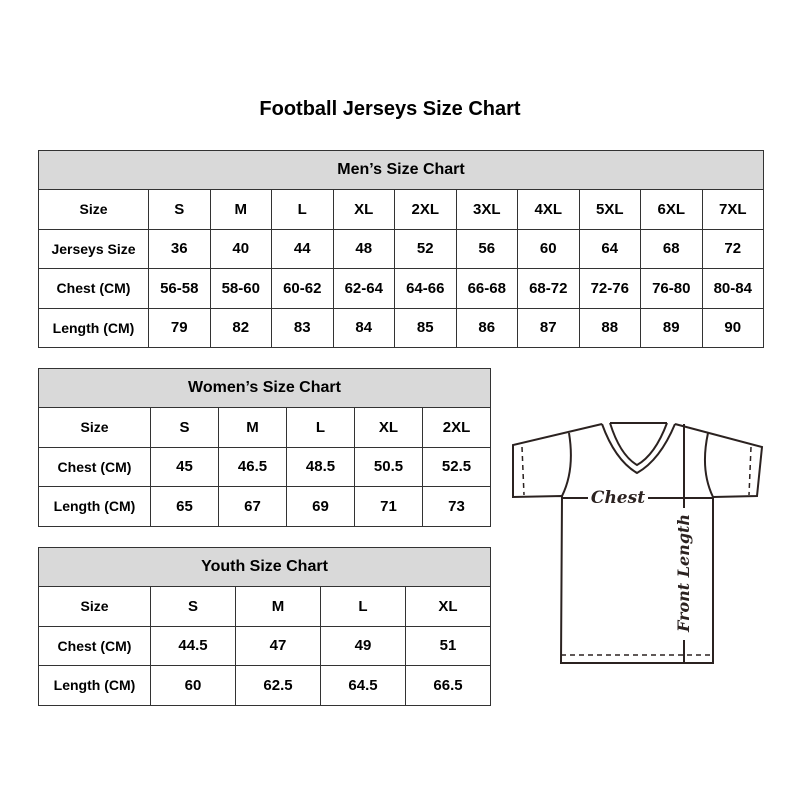  Describe the element at coordinates (388, 466) in the screenshot. I see `cell: 50.5` at that location.